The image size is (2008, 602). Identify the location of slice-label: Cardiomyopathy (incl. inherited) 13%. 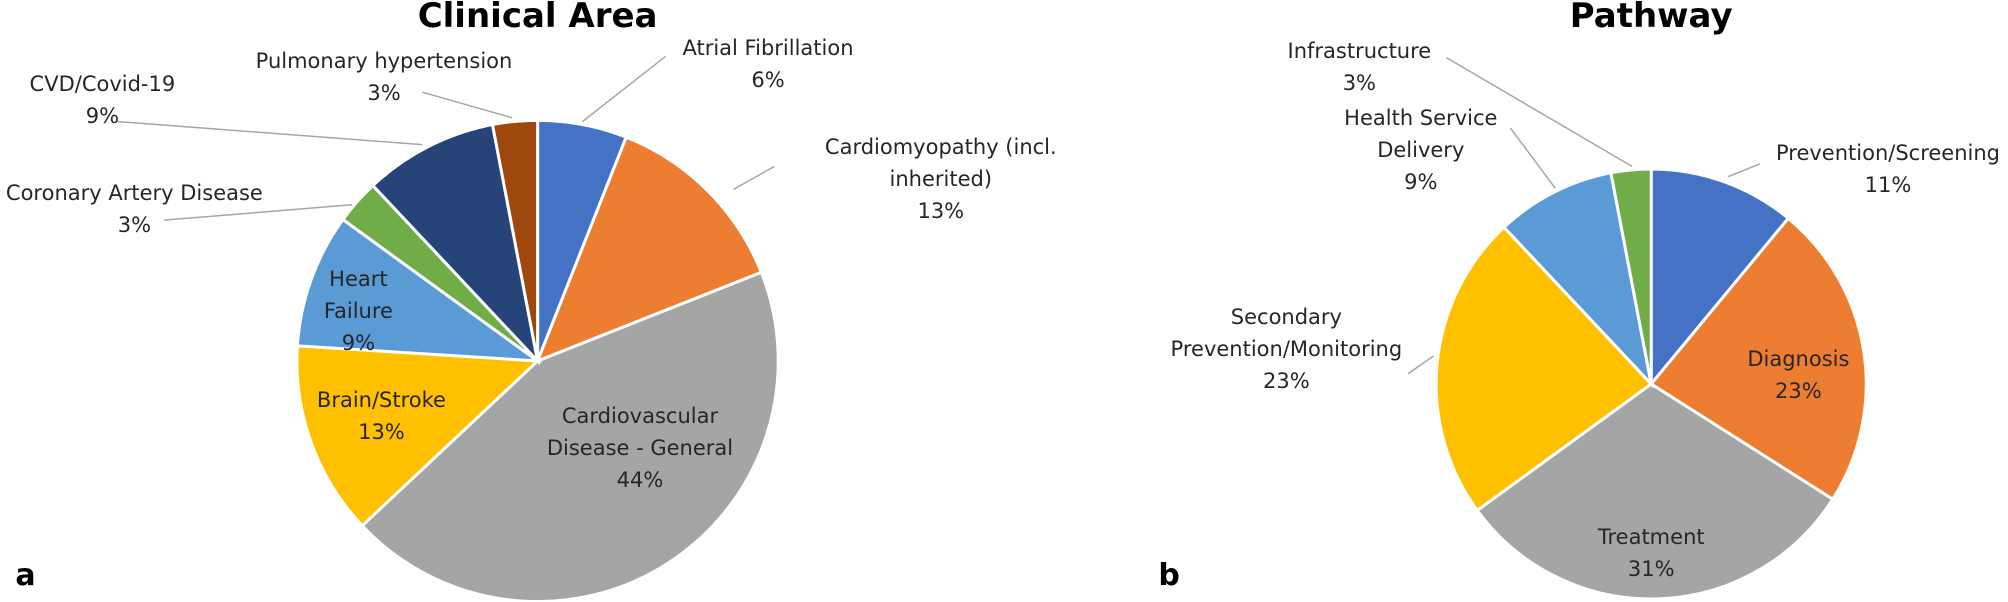
(940, 179).